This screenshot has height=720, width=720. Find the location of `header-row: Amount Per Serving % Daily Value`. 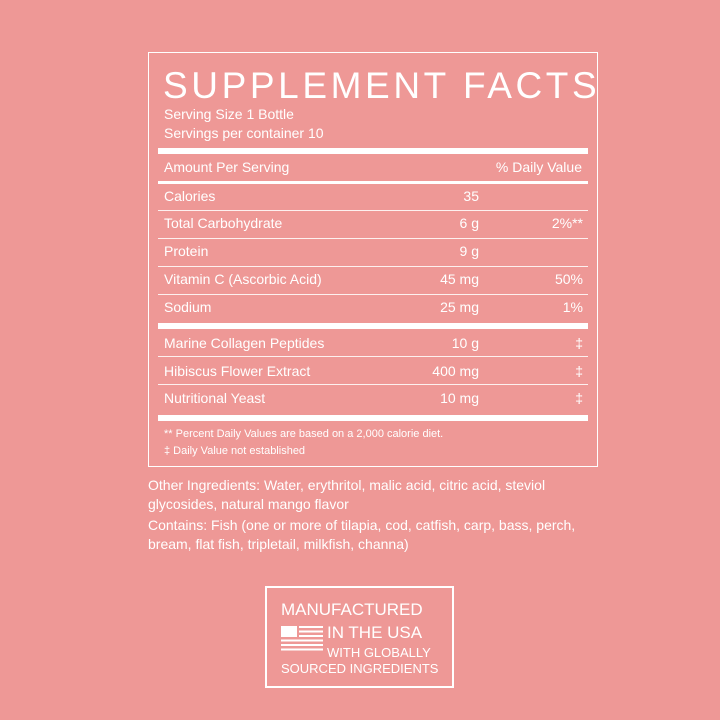

header-row: Amount Per Serving % Daily Value is located at coordinates (373, 169).